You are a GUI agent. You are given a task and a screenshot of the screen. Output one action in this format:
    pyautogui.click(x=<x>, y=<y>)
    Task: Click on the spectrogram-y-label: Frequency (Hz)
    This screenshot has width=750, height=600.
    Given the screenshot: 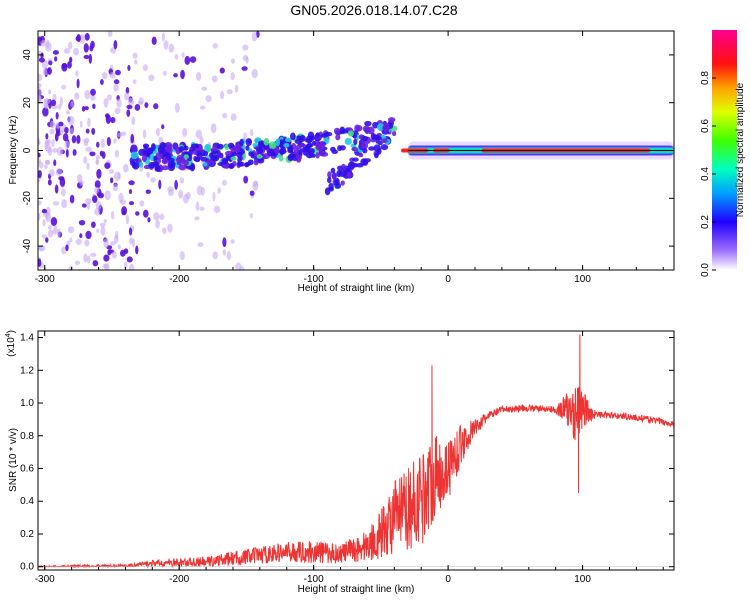 What is the action you would take?
    pyautogui.click(x=13, y=150)
    